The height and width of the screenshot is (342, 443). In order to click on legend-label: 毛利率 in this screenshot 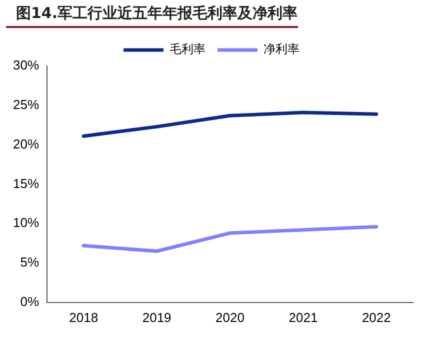, I will do `click(188, 49)`.